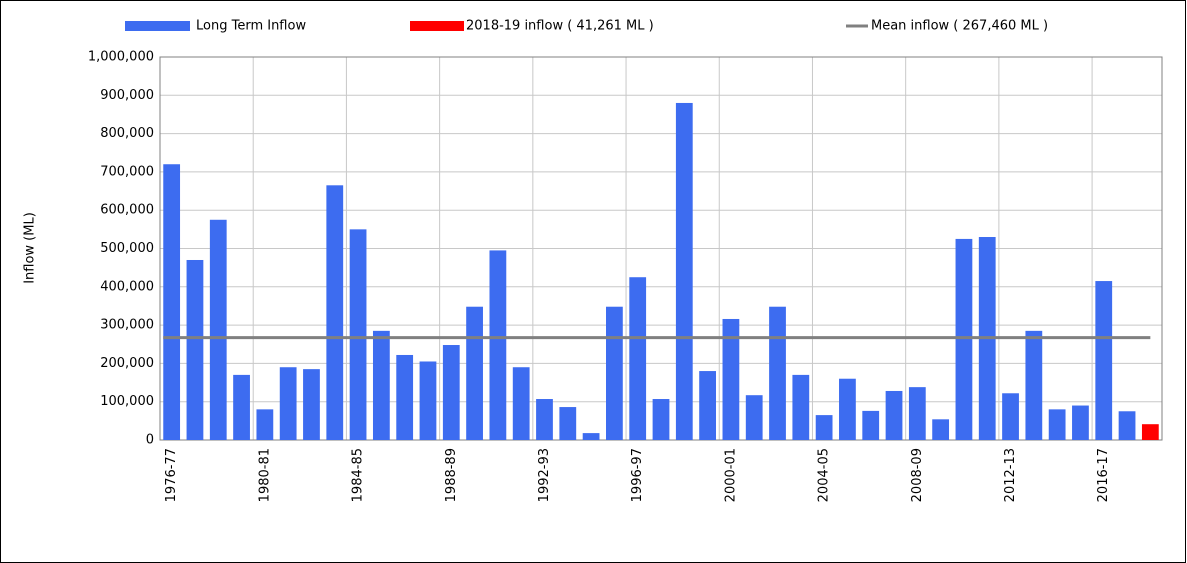 This screenshot has height=563, width=1187. Describe the element at coordinates (959, 26) in the screenshot. I see `legend-label: Mean inflow ( 267,460 ML )` at that location.